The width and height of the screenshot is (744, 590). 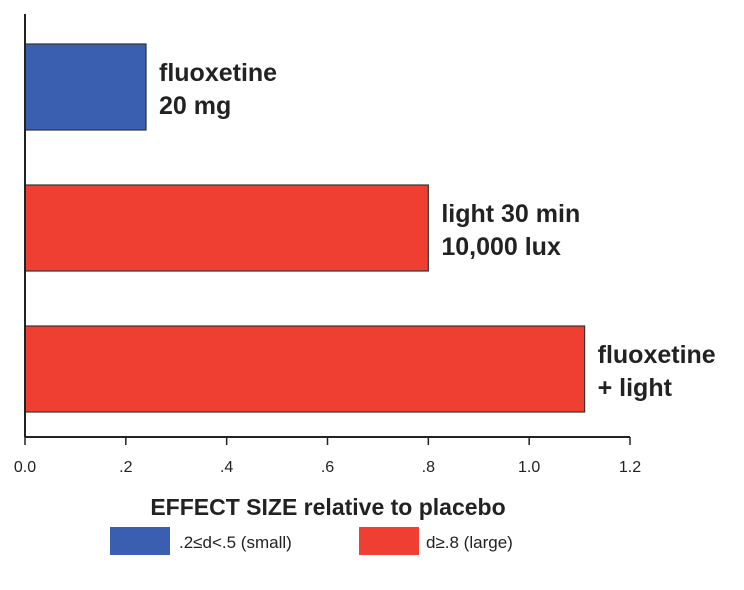 What do you see at coordinates (469, 542) in the screenshot?
I see `legend-label-large: d≥.8 (large)` at bounding box center [469, 542].